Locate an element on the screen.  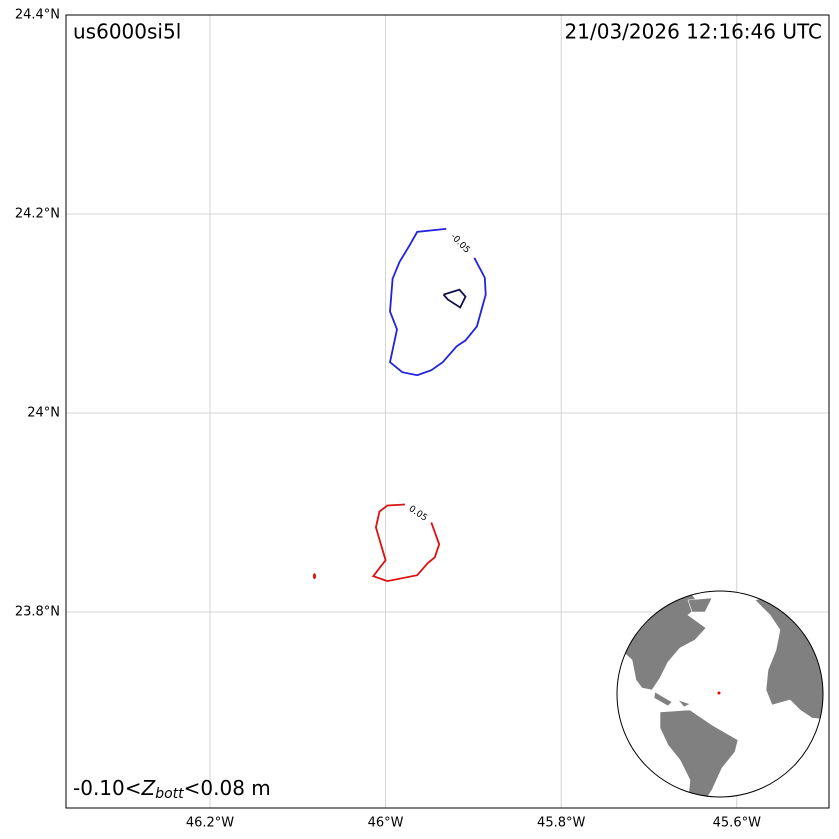
epicenter-marker is located at coordinates (719, 693).